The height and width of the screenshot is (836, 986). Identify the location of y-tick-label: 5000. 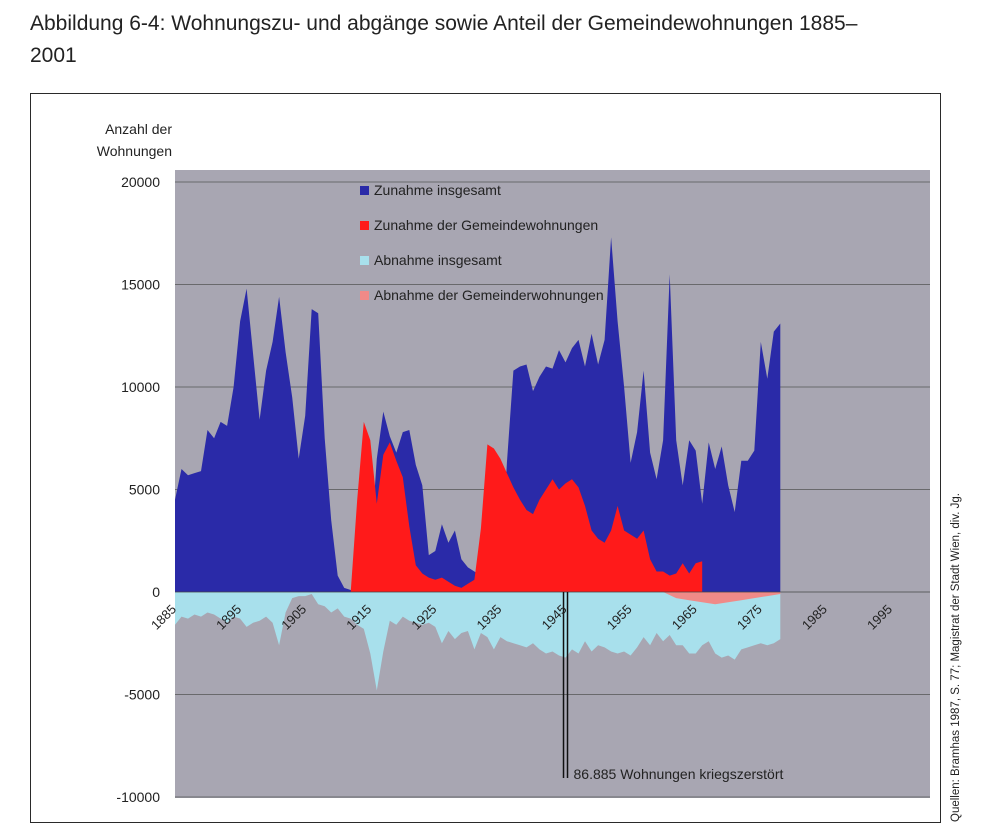
(144, 490).